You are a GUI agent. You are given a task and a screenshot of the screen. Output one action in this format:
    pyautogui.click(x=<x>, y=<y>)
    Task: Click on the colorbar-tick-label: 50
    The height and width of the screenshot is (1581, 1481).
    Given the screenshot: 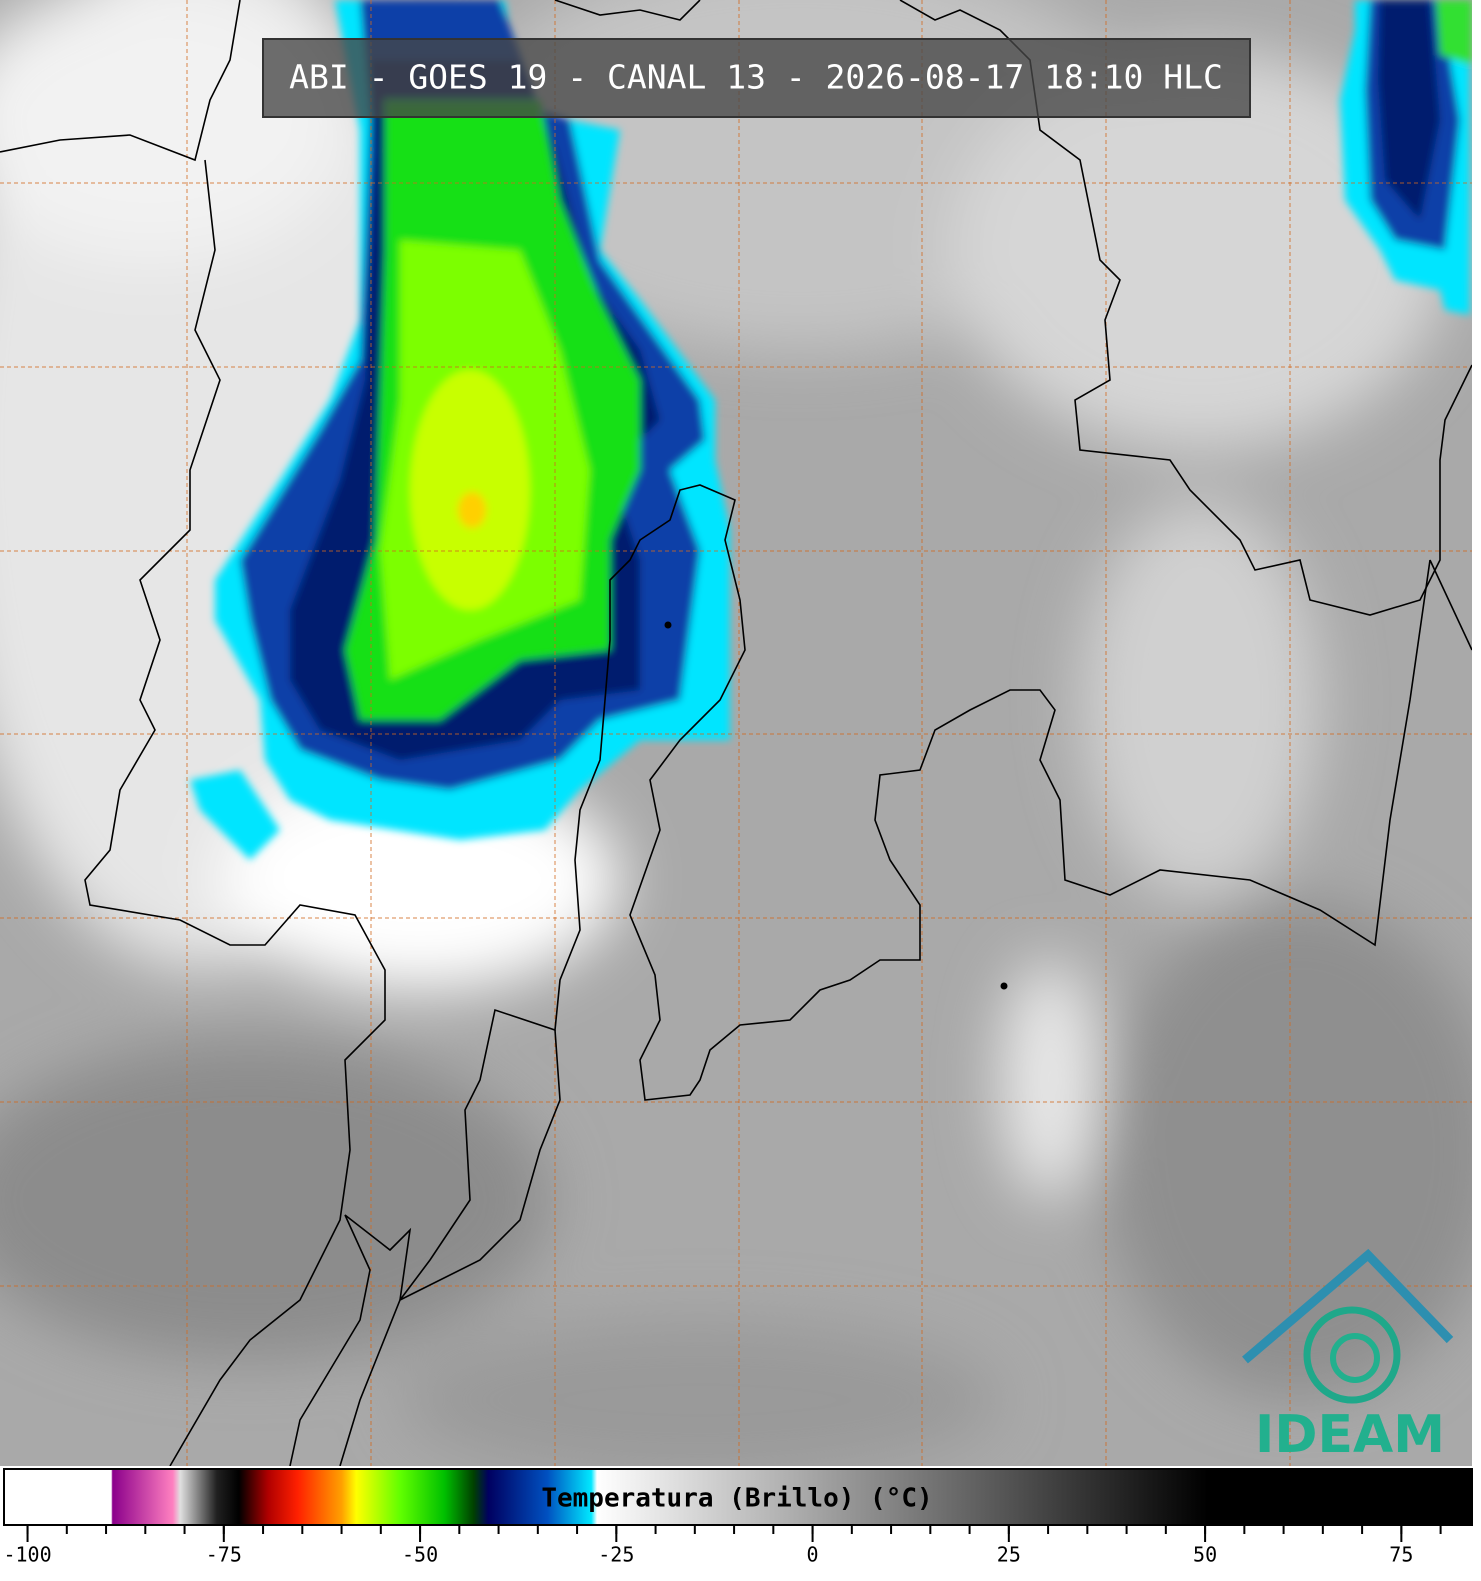 What is the action you would take?
    pyautogui.click(x=1205, y=1555)
    